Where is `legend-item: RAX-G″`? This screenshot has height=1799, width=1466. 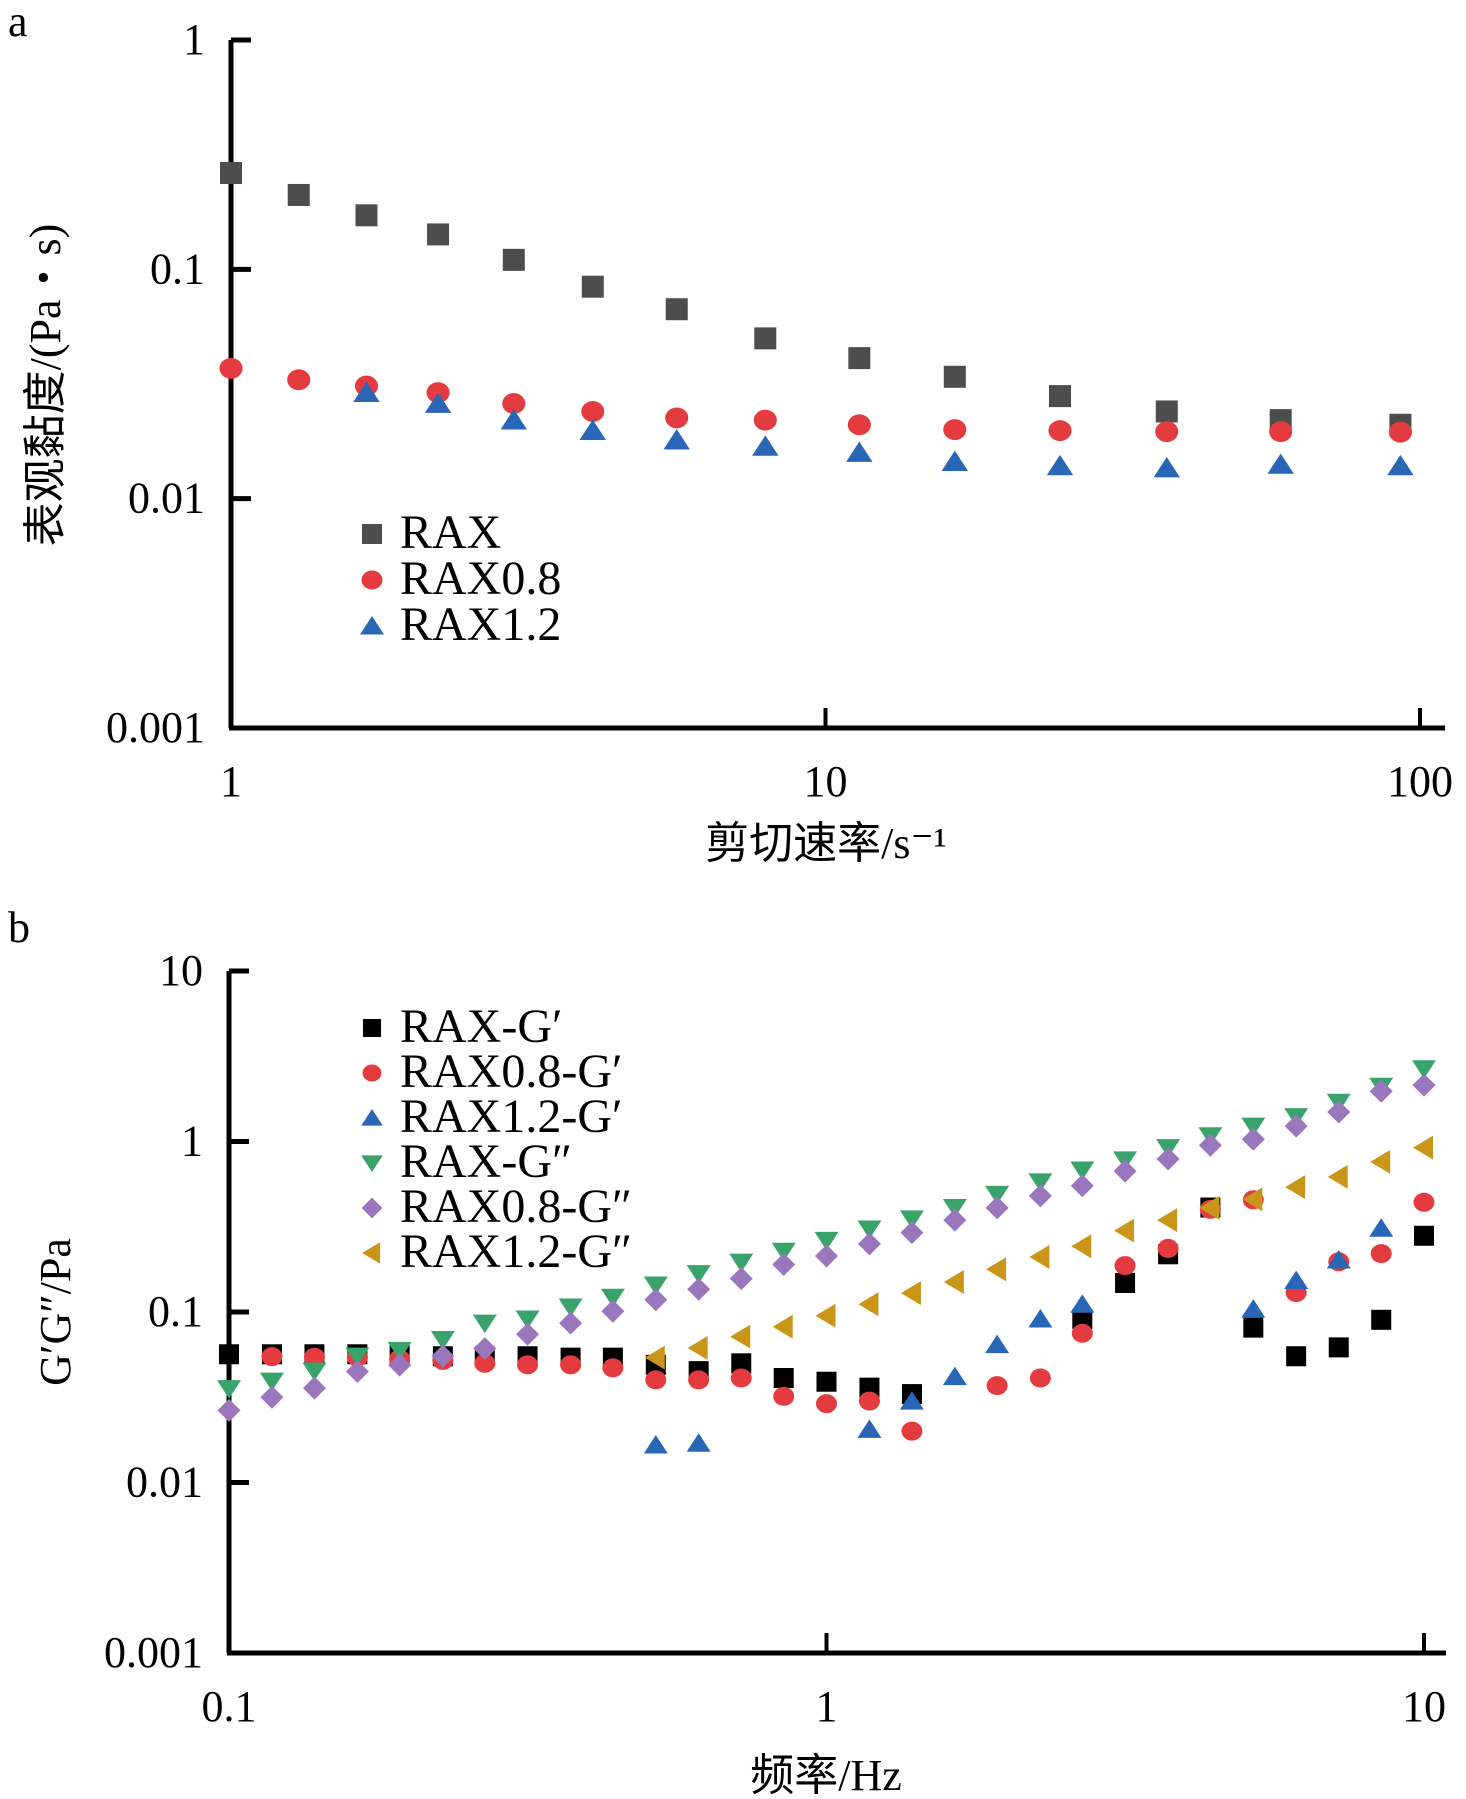
legend-item: RAX-G″ is located at coordinates (466, 1161).